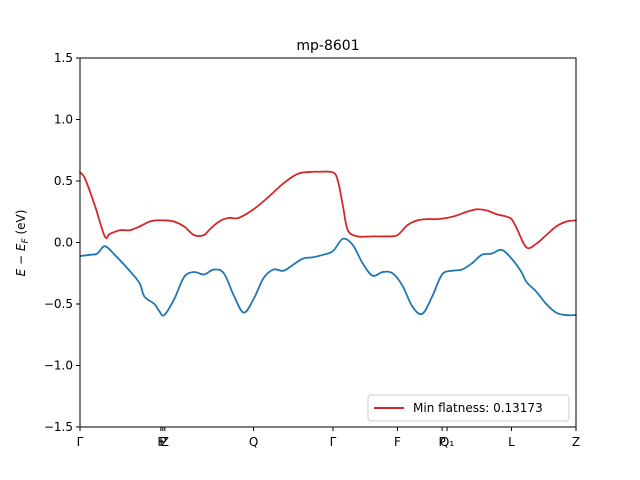 Image resolution: width=640 pixels, height=480 pixels. Describe the element at coordinates (328, 438) in the screenshot. I see `x-axis-ticks: Γ FPZ Q Γ F PQ₁ L Z` at that location.